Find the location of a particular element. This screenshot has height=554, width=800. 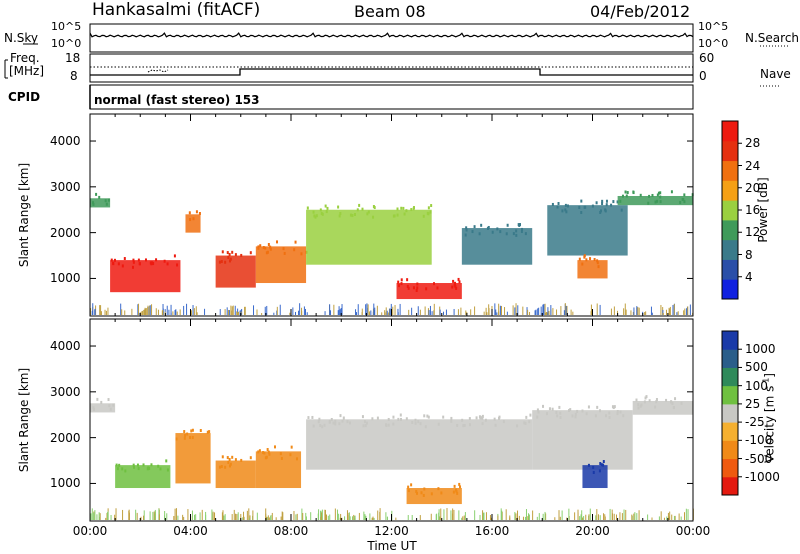

nave-dip is located at coordinates (158, 71).